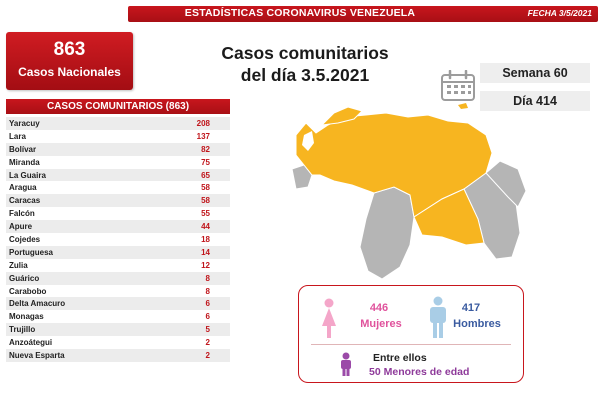 This screenshot has height=400, width=600. Describe the element at coordinates (302, 177) in the screenshot. I see `map-region-tachira` at that location.